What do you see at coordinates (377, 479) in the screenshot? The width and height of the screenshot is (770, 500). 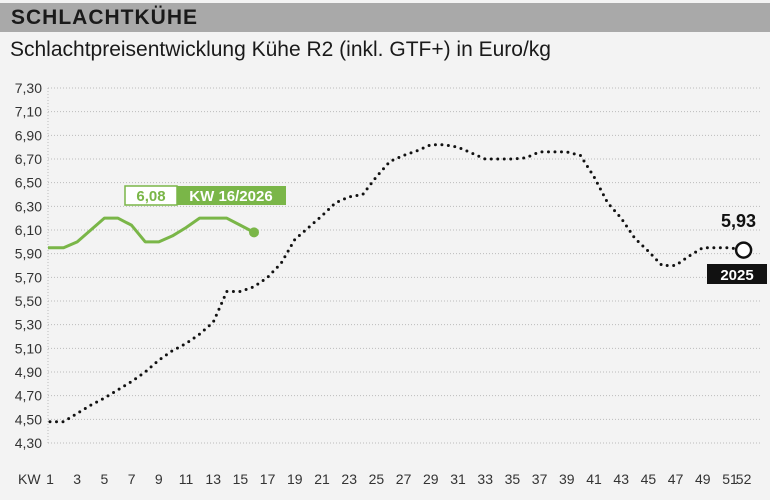 I see `x-tick-label: 25` at bounding box center [377, 479].